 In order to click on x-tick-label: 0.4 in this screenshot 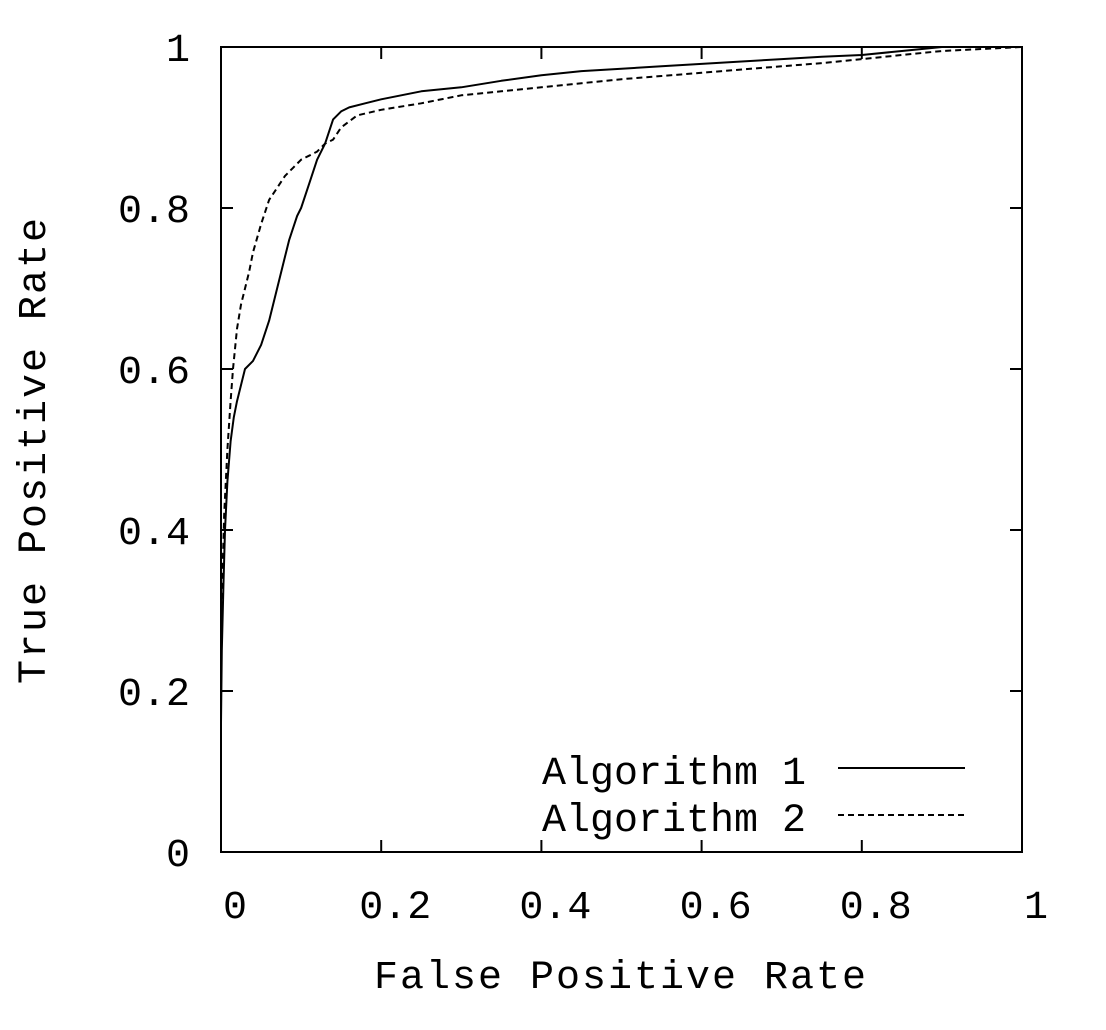, I will do `click(555, 908)`.